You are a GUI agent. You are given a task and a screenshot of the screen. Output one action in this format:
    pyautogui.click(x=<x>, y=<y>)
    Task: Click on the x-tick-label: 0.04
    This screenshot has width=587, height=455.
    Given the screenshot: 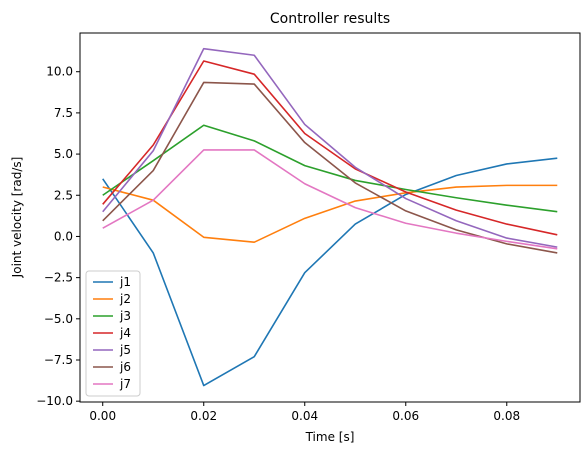 What is the action you would take?
    pyautogui.click(x=304, y=416)
    